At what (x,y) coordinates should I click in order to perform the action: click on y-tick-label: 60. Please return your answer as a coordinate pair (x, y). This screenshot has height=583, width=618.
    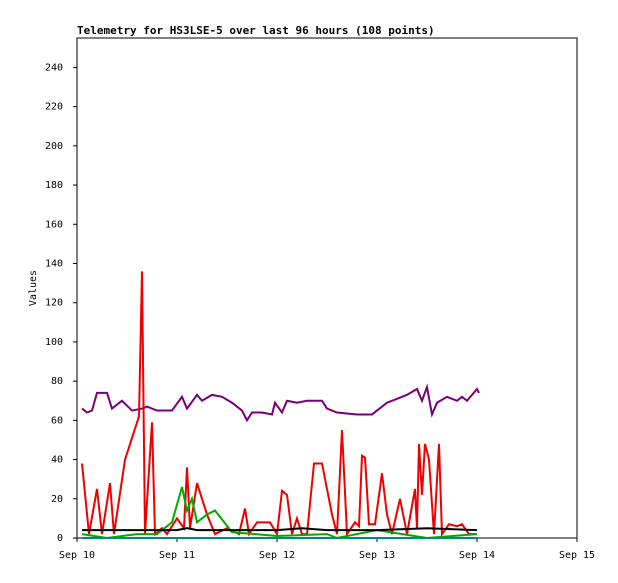
    Looking at the image, I should click on (57, 420).